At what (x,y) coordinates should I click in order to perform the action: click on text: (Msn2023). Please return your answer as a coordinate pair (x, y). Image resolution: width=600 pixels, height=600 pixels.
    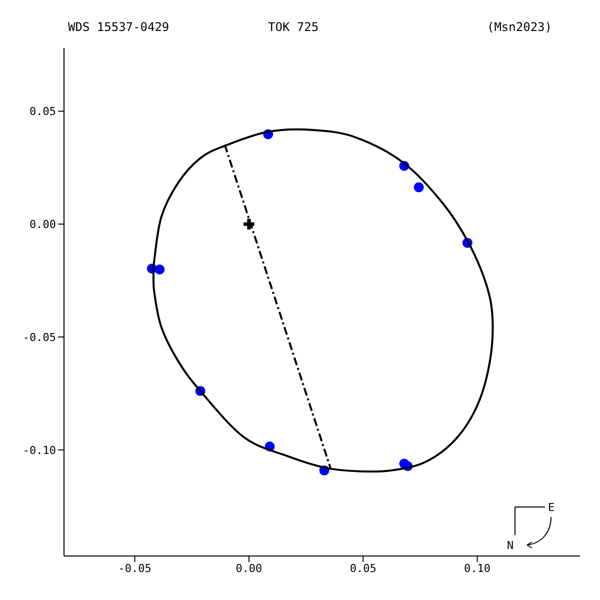
    Looking at the image, I should click on (519, 27).